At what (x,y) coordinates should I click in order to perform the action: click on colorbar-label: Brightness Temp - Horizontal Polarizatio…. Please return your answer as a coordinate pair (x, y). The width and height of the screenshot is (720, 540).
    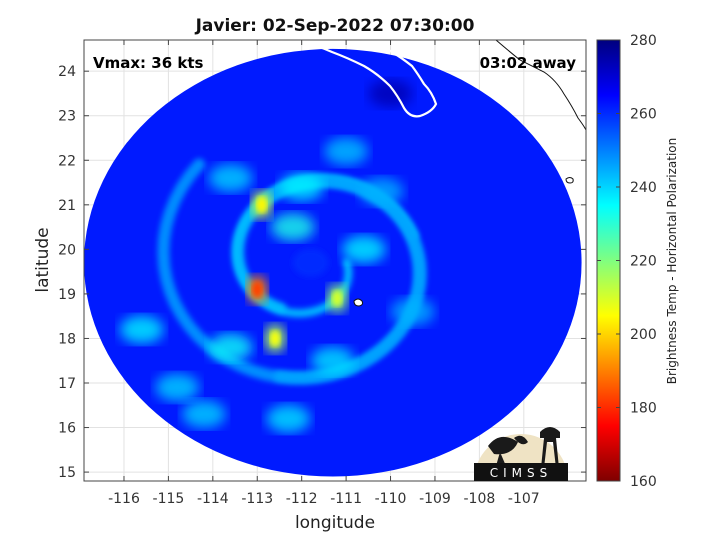
    Looking at the image, I should click on (672, 261).